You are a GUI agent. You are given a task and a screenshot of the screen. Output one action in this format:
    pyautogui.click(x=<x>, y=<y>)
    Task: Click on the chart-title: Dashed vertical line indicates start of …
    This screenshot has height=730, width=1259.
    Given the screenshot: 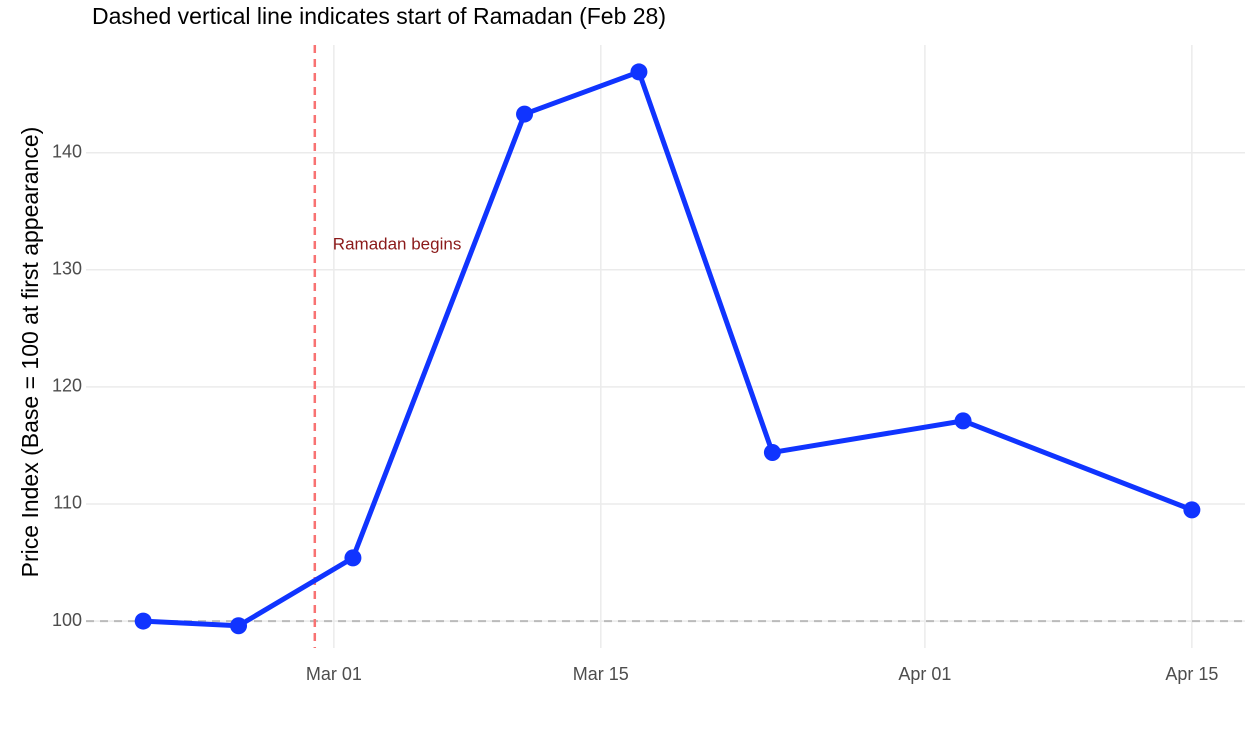 What is the action you would take?
    pyautogui.click(x=379, y=16)
    